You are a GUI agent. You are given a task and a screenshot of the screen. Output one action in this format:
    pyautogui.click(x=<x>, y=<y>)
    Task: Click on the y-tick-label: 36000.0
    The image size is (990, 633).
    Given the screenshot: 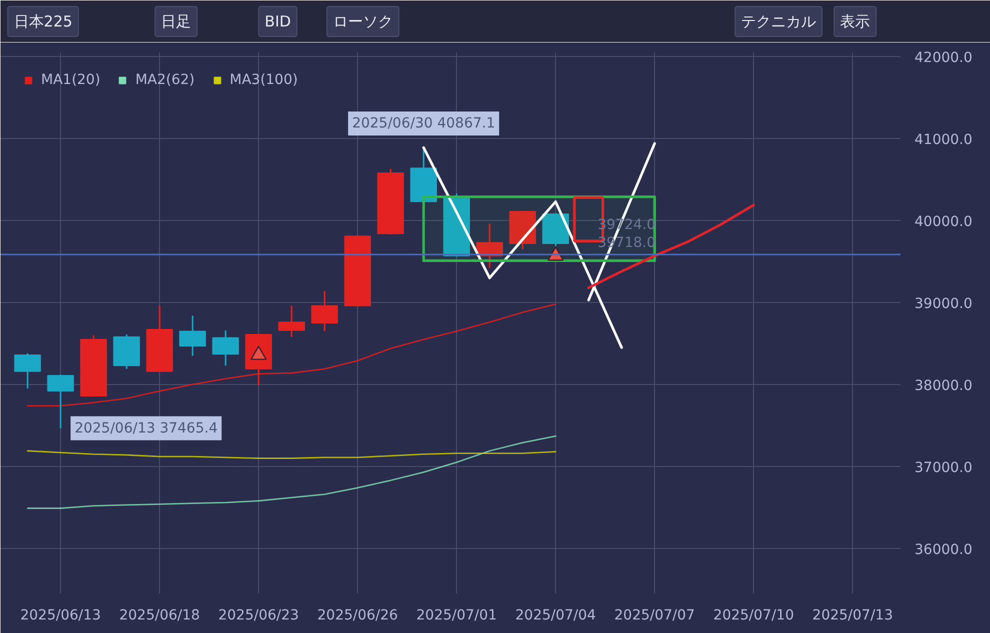 What is the action you would take?
    pyautogui.click(x=943, y=550)
    